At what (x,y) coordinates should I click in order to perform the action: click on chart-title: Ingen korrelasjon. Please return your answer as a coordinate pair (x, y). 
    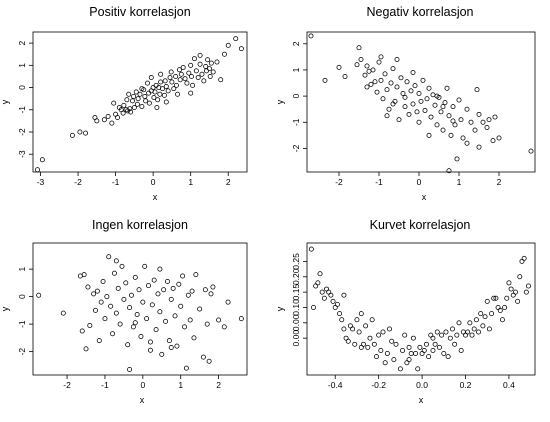
    Looking at the image, I should click on (140, 225).